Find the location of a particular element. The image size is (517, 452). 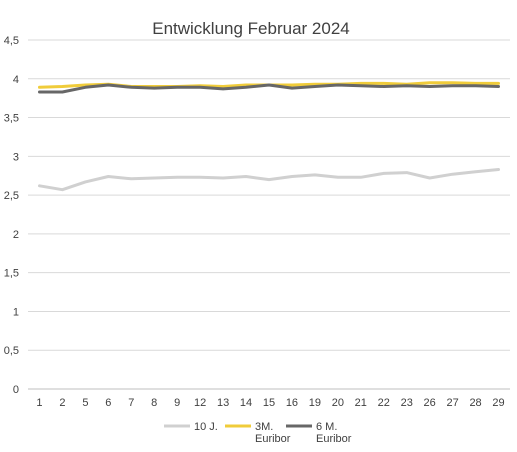

x-tick-label: 22 is located at coordinates (384, 403).